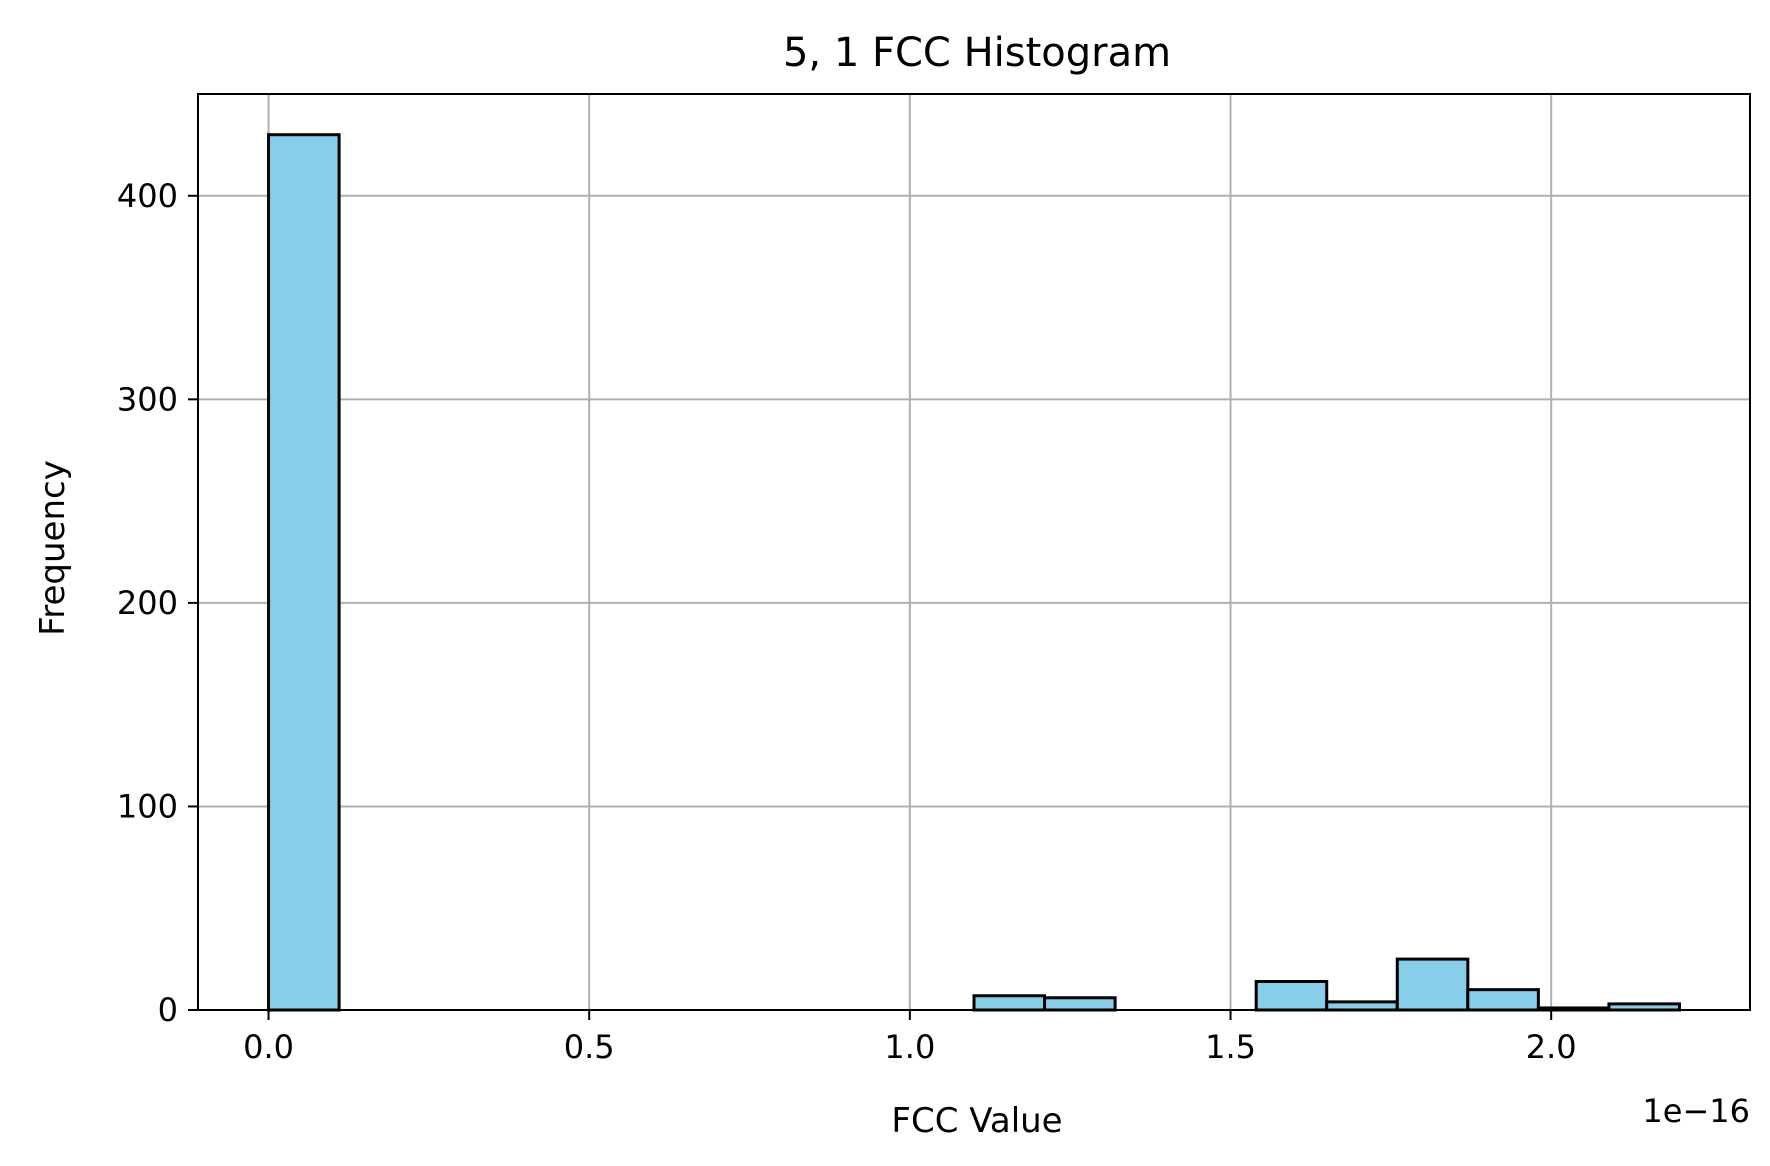 The image size is (1770, 1166). I want to click on y-tick-label: 400, so click(147, 196).